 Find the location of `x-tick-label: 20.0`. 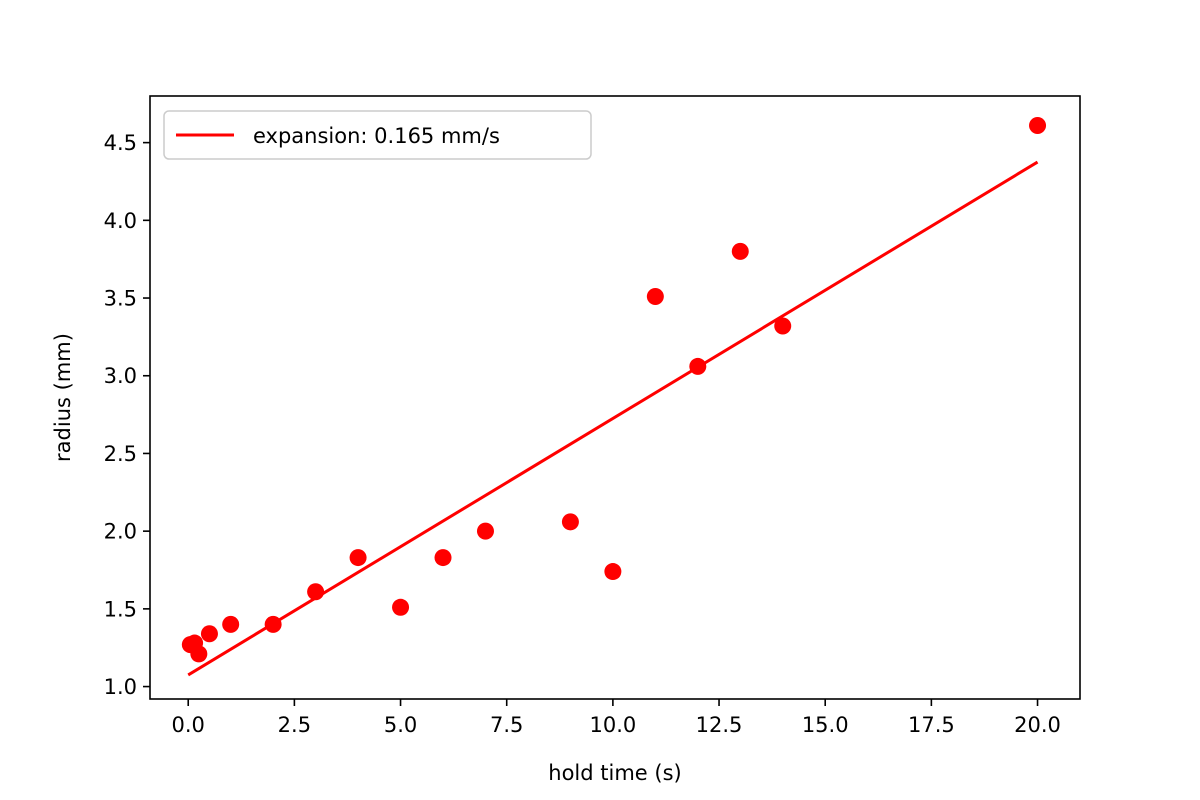

x-tick-label: 20.0 is located at coordinates (1037, 725).